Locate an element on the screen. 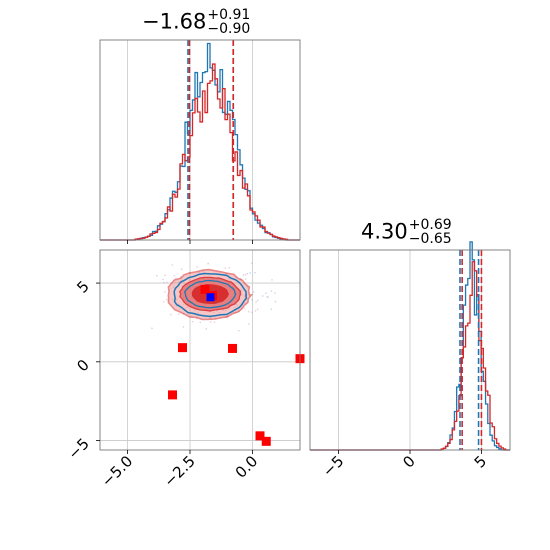  param1-hist-blue is located at coordinates (200, 141).